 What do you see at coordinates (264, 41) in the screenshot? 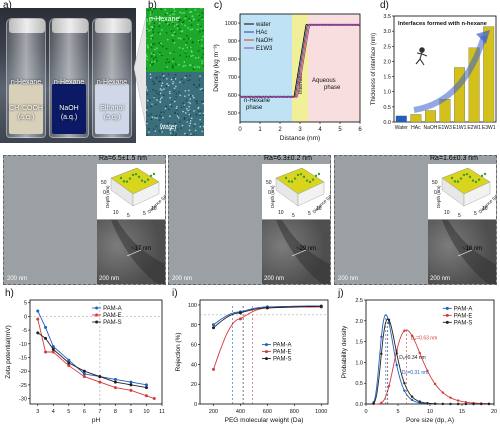
I see `legend-entry: NaOH` at bounding box center [264, 41].